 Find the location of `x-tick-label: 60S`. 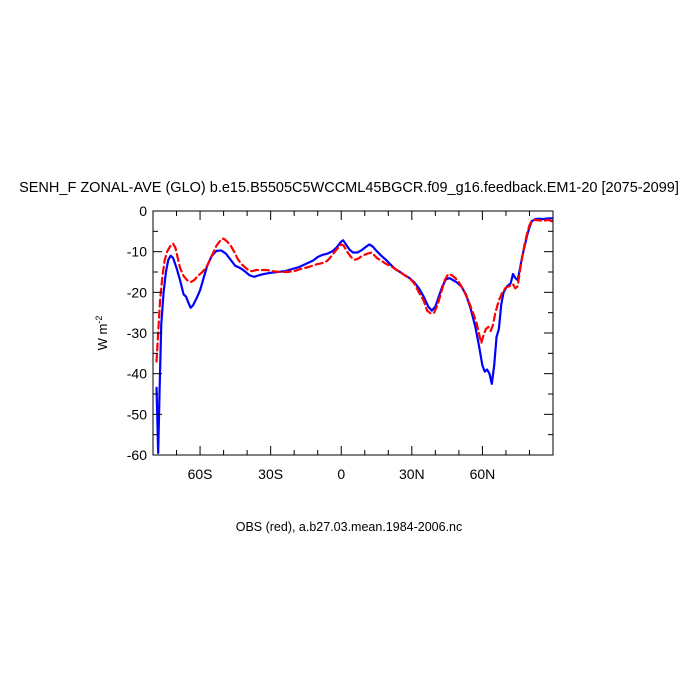

x-tick-label: 60S is located at coordinates (200, 474).